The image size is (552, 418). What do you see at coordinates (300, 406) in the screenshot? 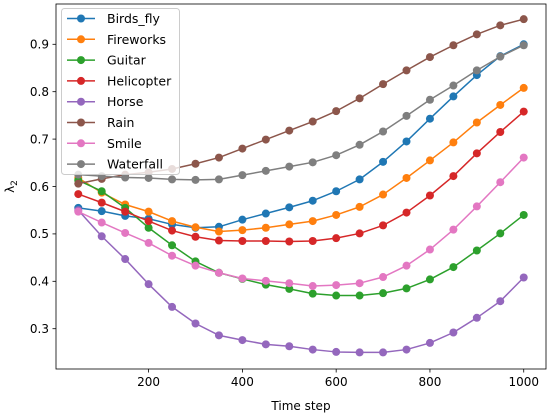
I see `x-axis-title: Time step` at bounding box center [300, 406].